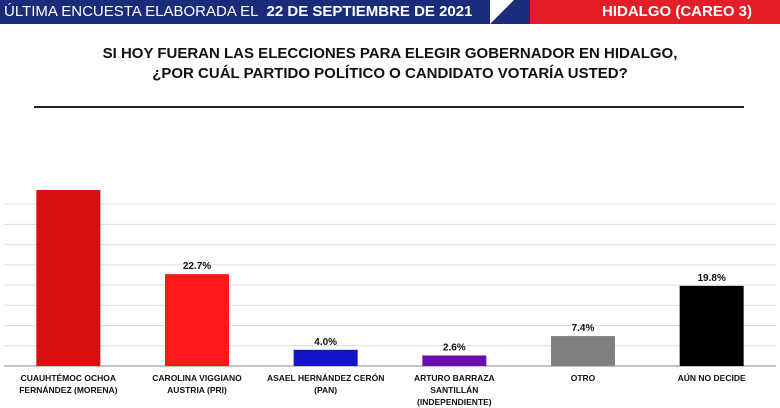 The height and width of the screenshot is (408, 780). Describe the element at coordinates (131, 11) in the screenshot. I see `header-prefix: ÚLTIMA ENCUESTA ELABORADA EL` at that location.